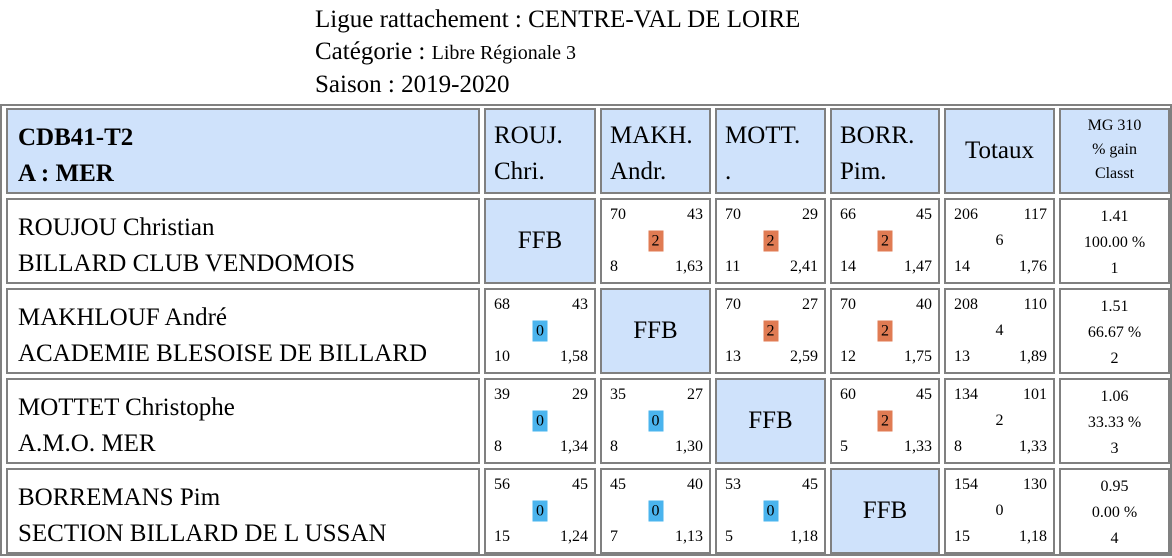 Image resolution: width=1172 pixels, height=558 pixels. What do you see at coordinates (1114, 358) in the screenshot?
I see `ranking: 2` at bounding box center [1114, 358].